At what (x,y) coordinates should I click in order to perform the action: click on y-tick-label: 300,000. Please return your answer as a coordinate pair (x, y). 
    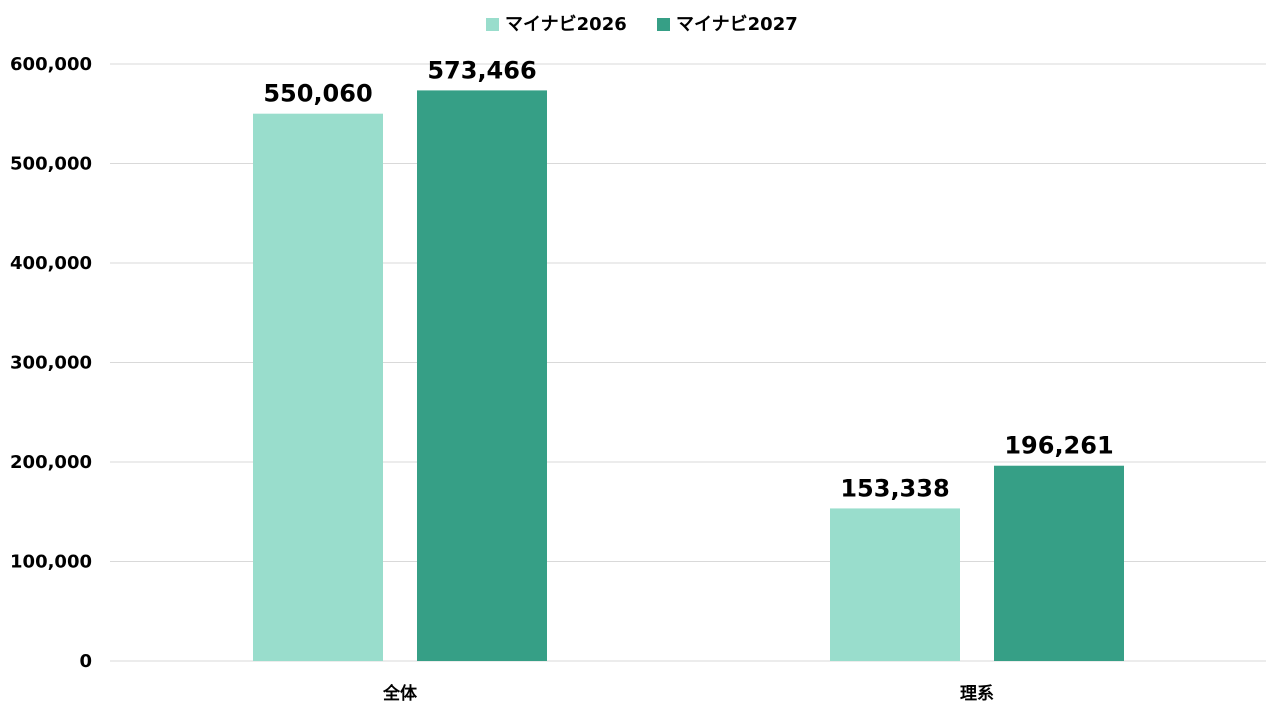
    Looking at the image, I should click on (51, 363).